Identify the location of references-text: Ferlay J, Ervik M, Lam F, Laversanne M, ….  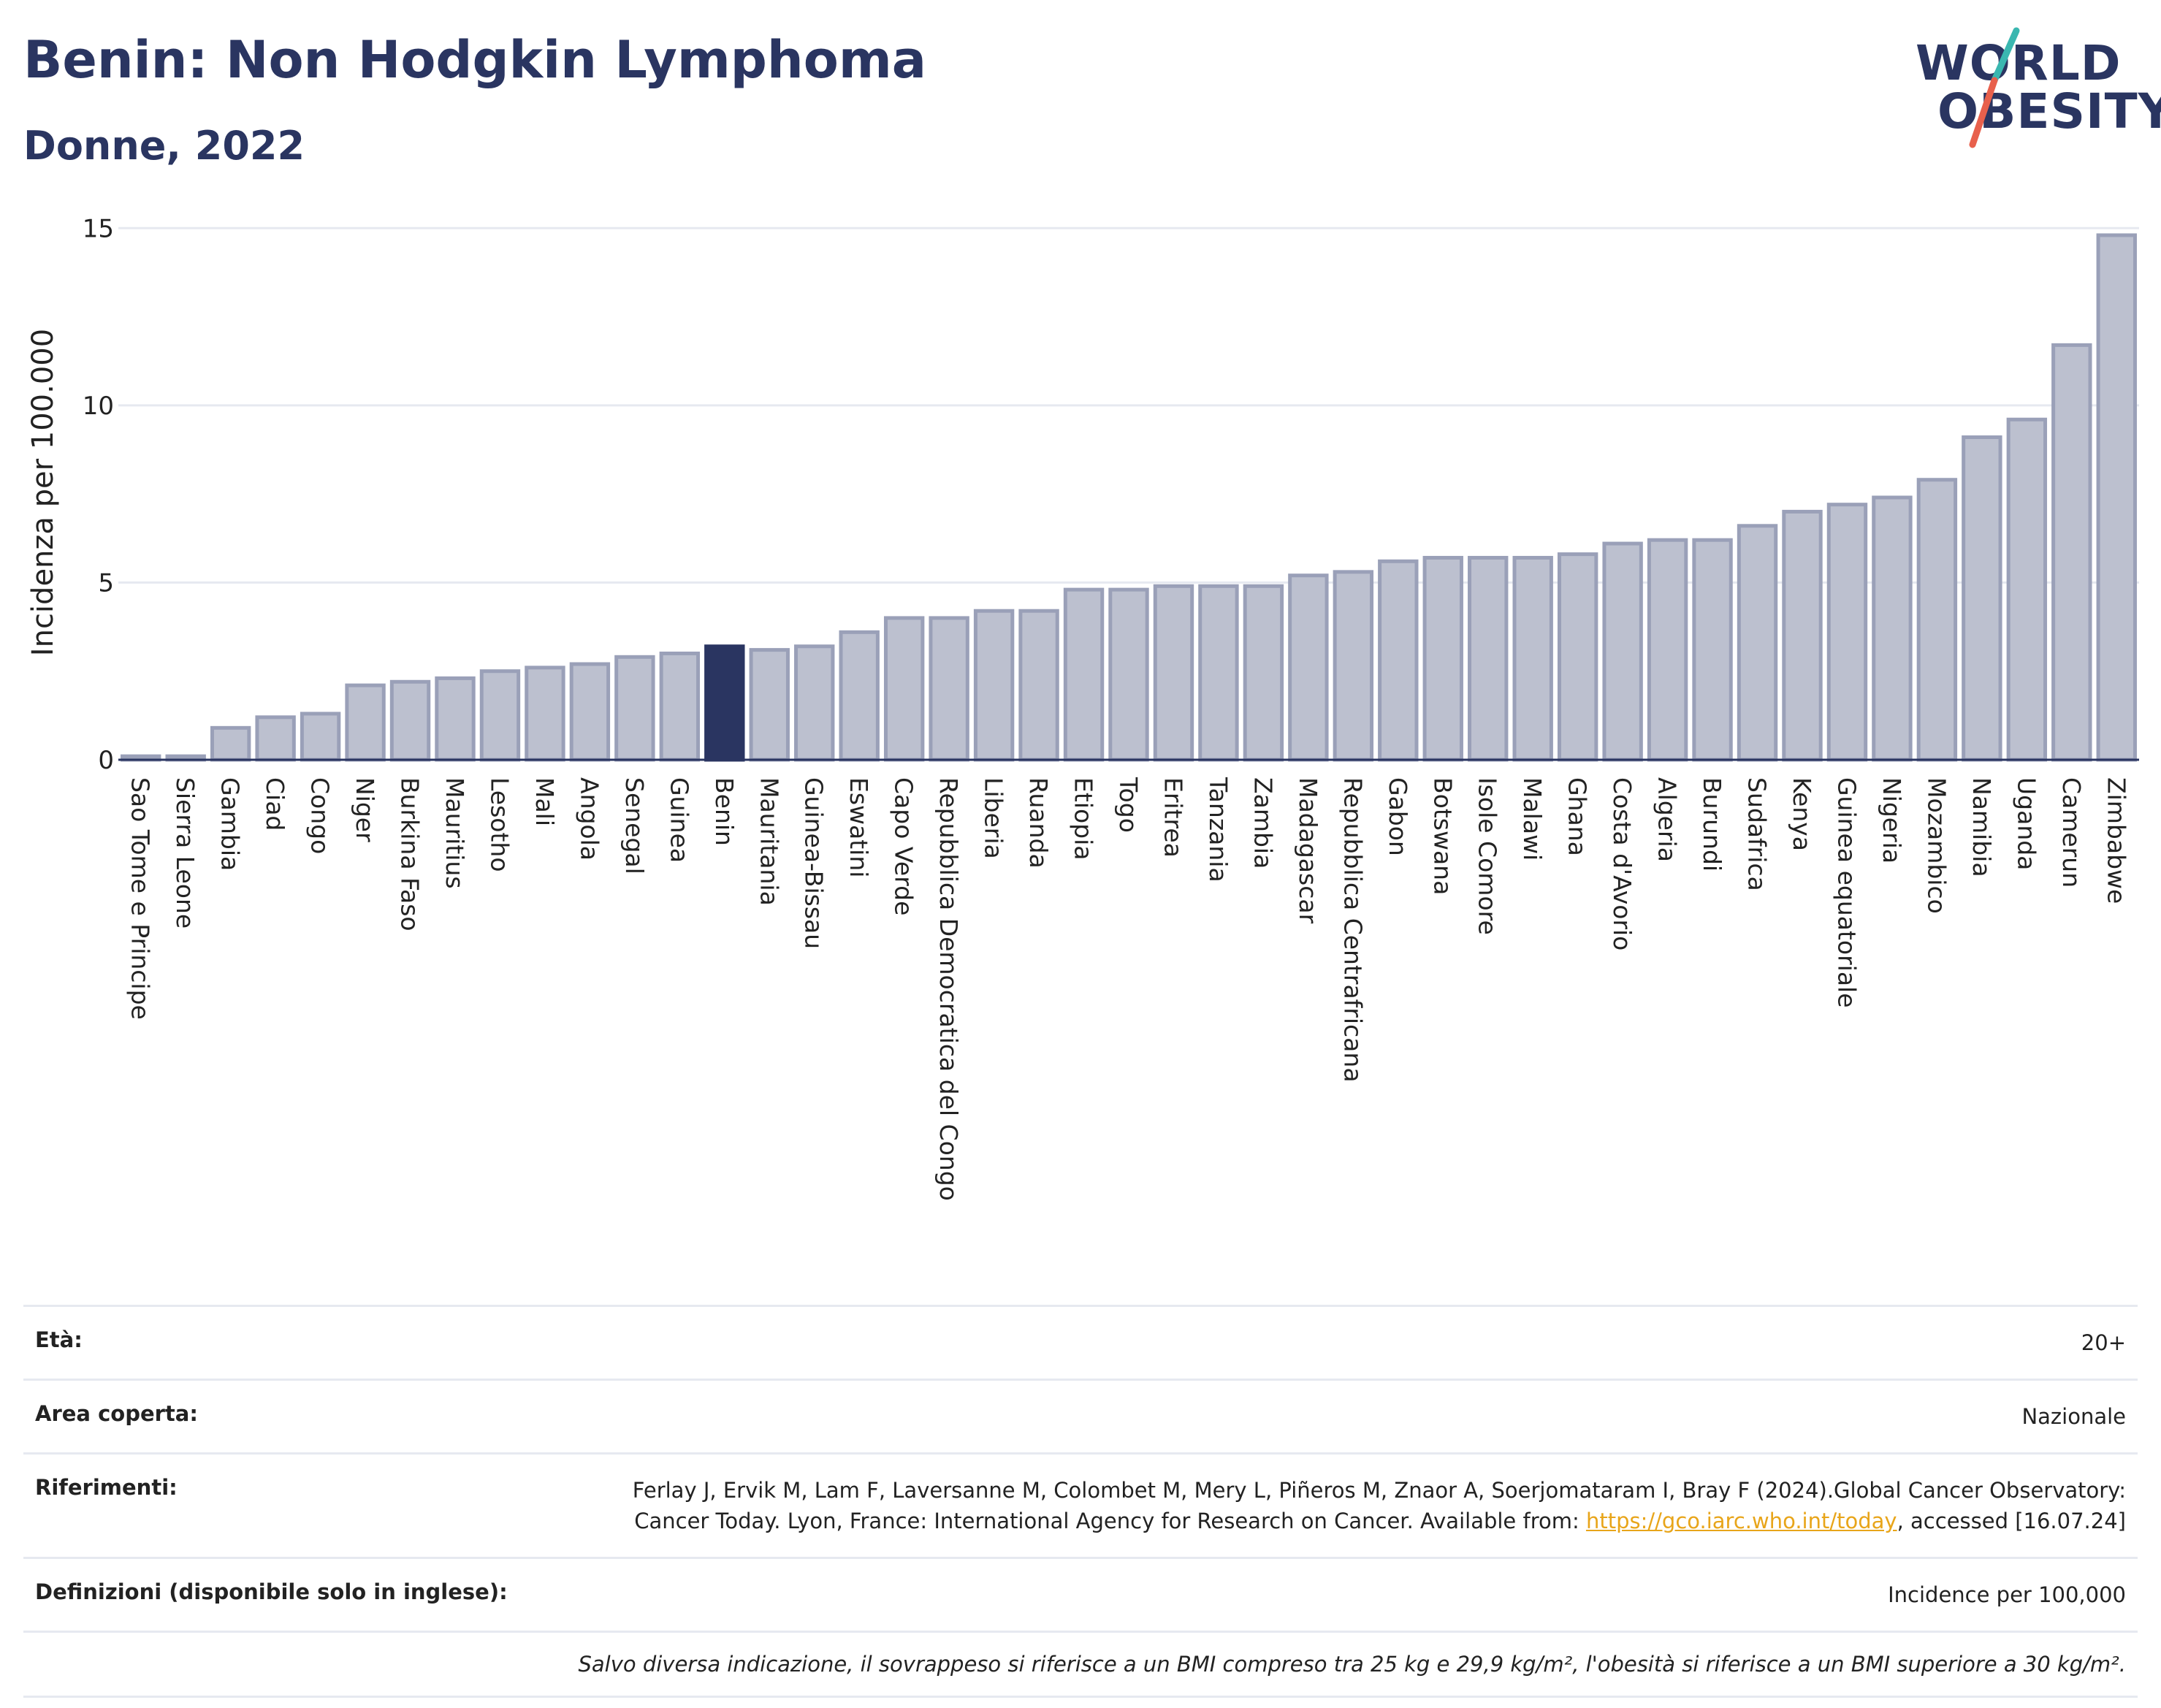
(1379, 1506).